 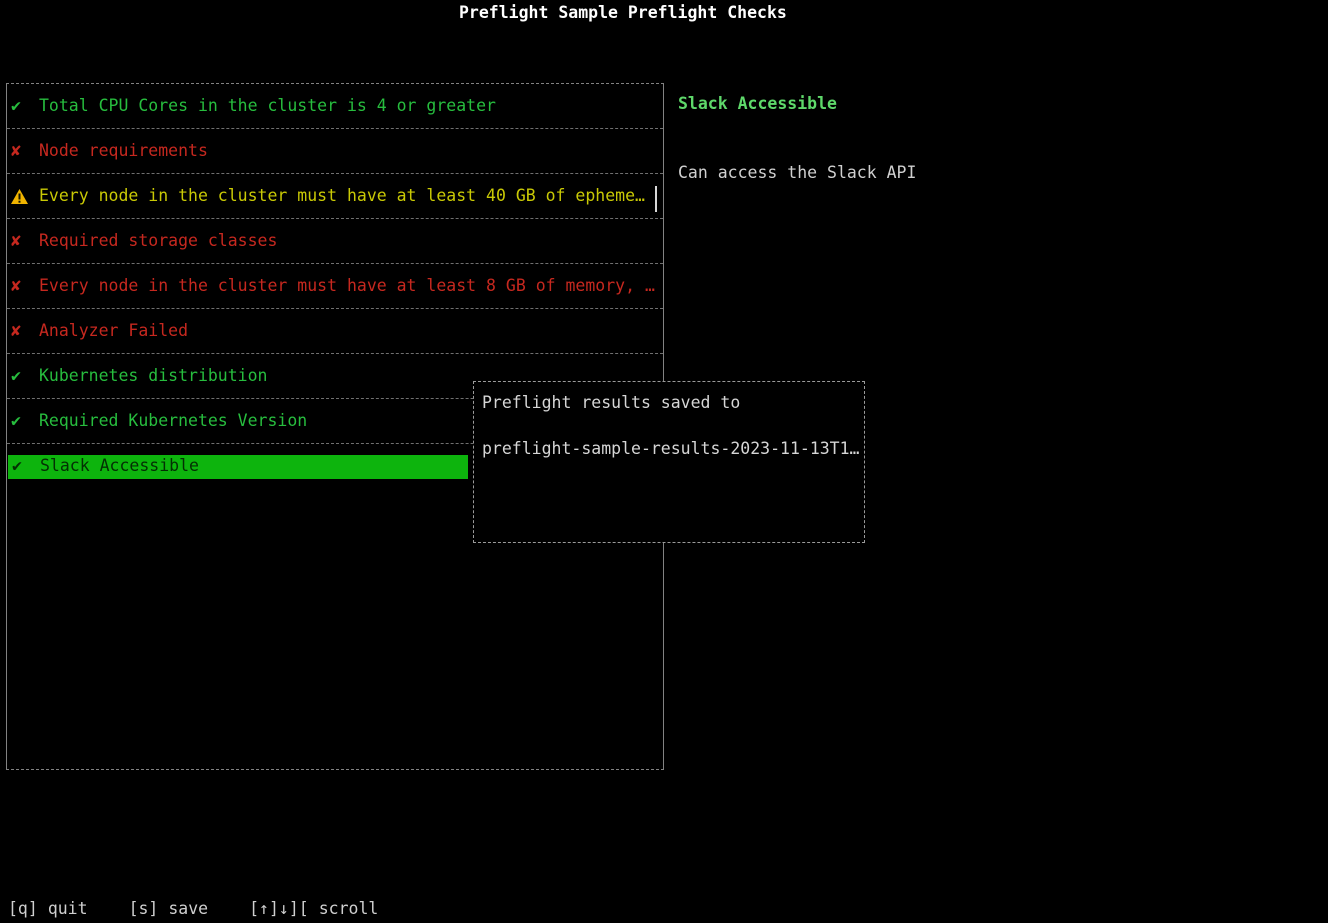 I want to click on check-line: ✘ Node requirements, so click(x=107, y=151).